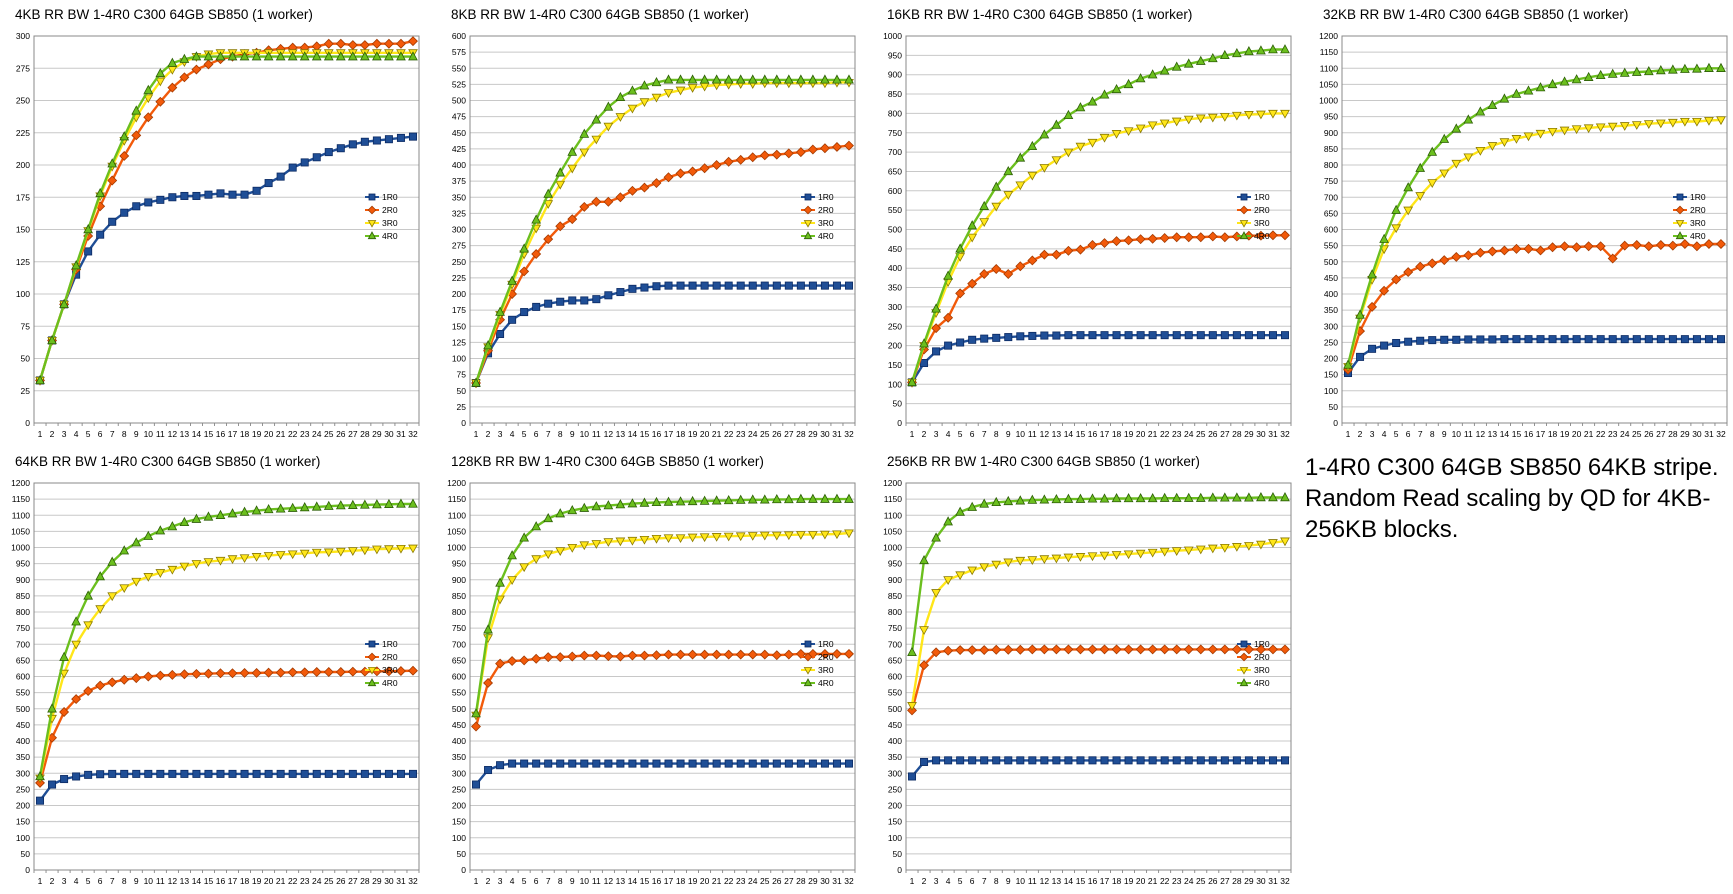 The width and height of the screenshot is (1733, 894). Describe the element at coordinates (52, 881) in the screenshot. I see `x-tick-label: 2` at that location.